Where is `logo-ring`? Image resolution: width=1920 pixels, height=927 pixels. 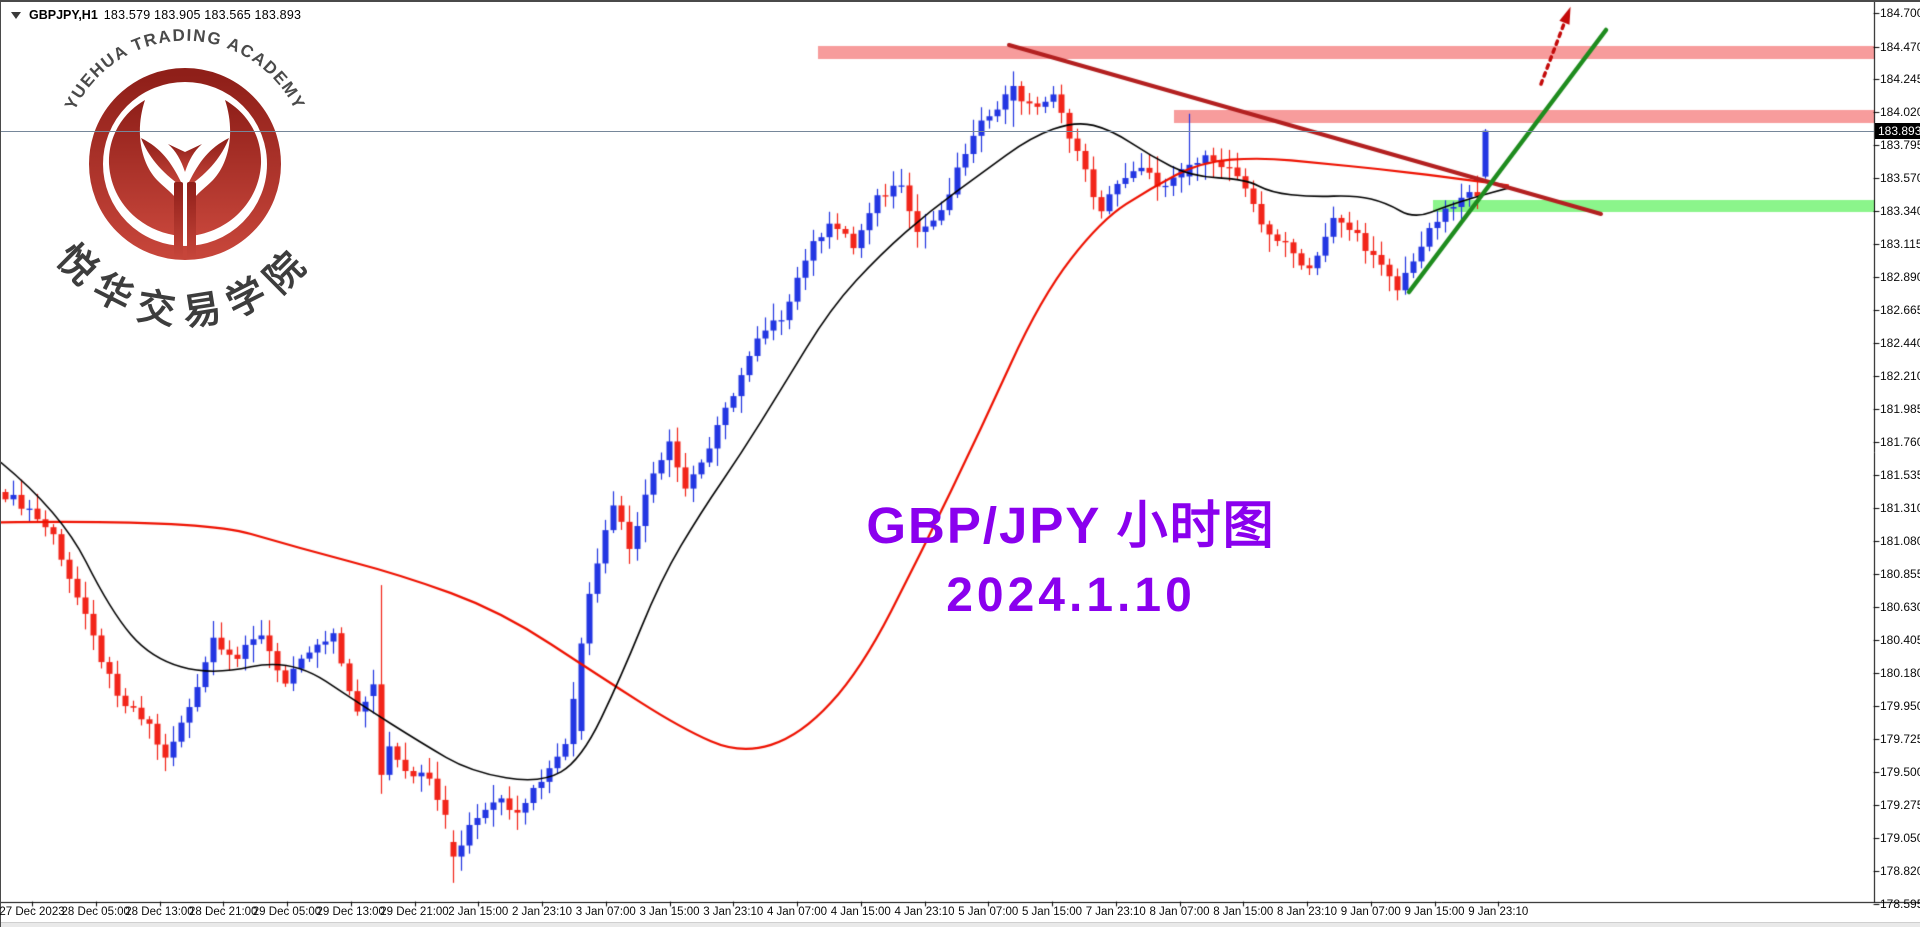 logo-ring is located at coordinates (185, 164).